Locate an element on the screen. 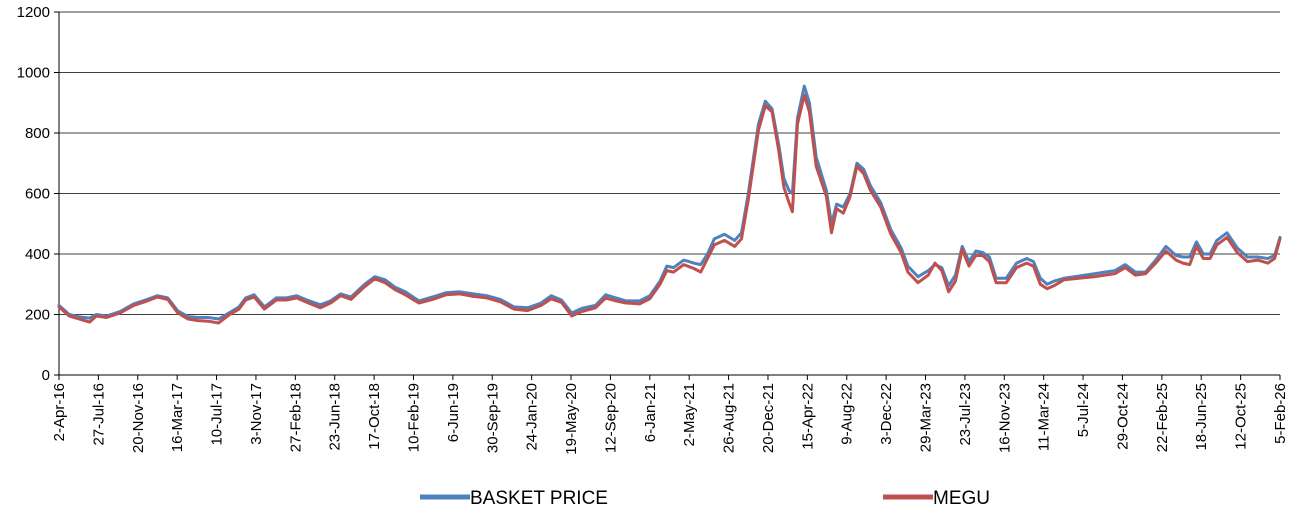 This screenshot has width=1293, height=509. x-tick-label: 10-Feb-19 is located at coordinates (413, 417).